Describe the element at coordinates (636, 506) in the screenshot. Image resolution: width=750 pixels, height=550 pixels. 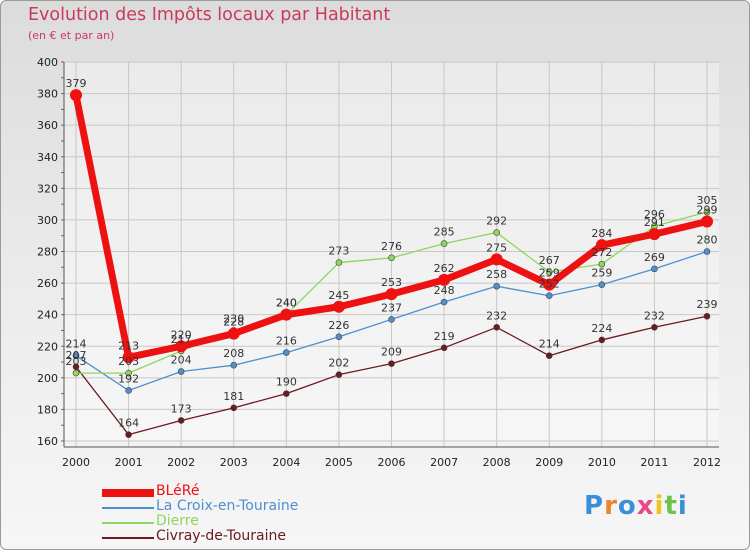
I see `proxiti-logo: Proxiti` at that location.